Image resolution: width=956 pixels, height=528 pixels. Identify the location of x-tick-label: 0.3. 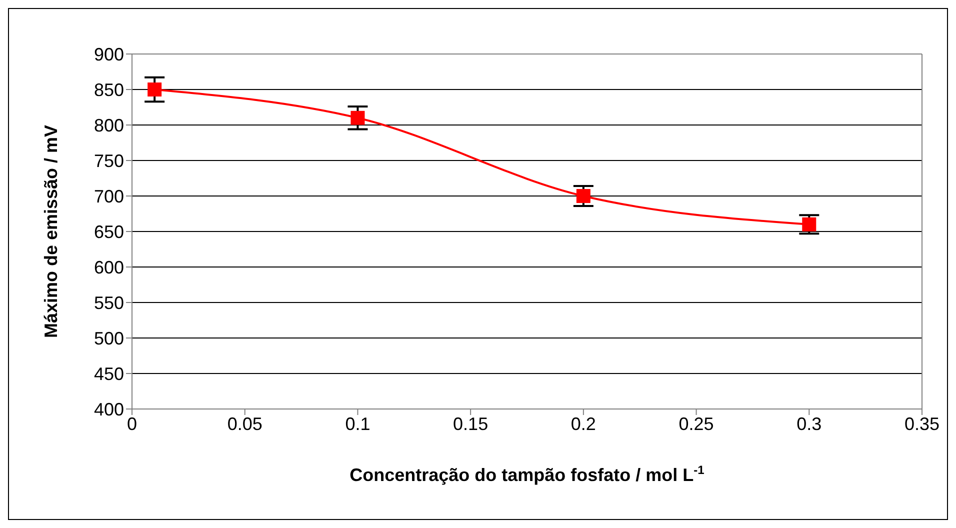
(809, 424).